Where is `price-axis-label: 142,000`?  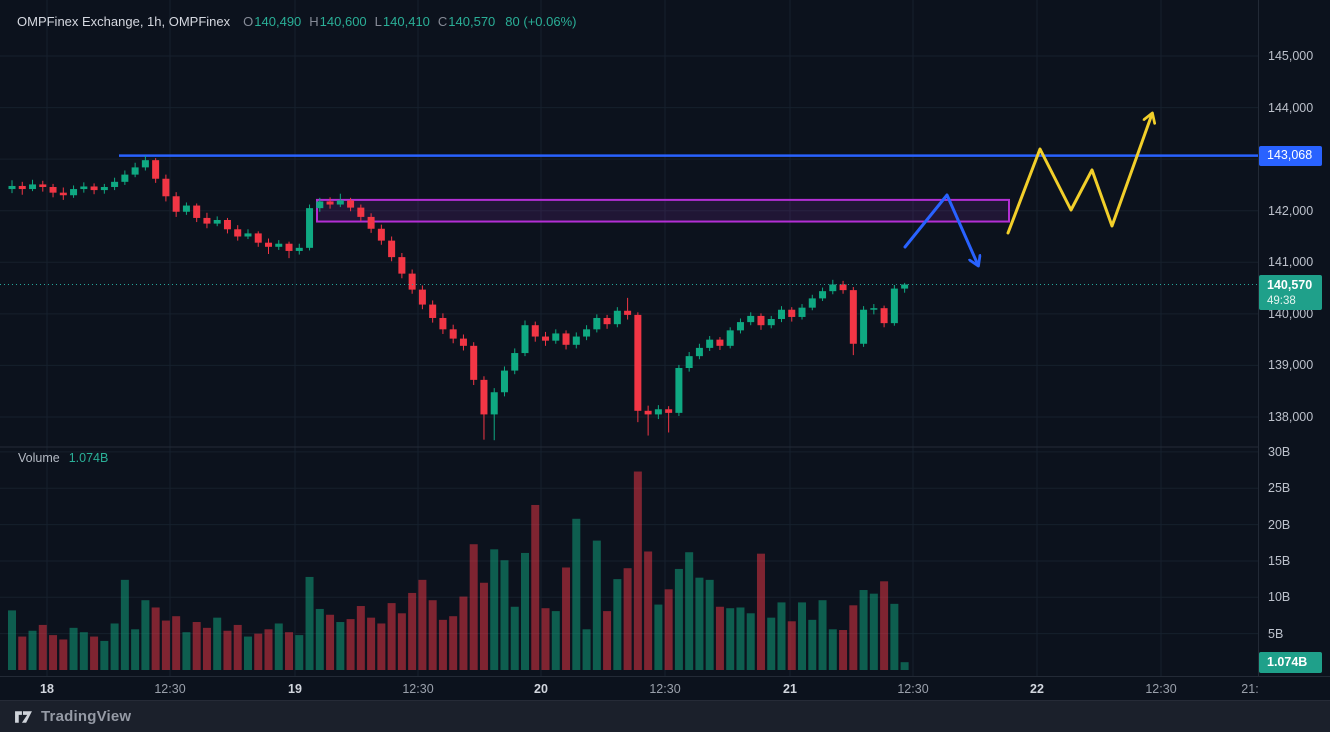 price-axis-label: 142,000 is located at coordinates (1291, 210).